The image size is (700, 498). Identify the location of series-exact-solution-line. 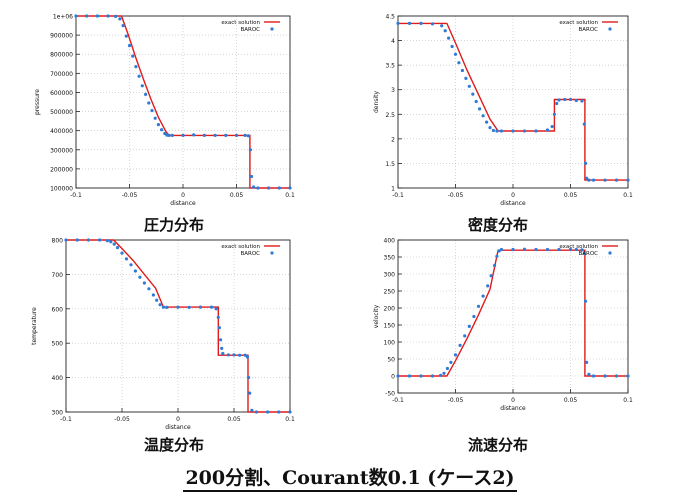
(178, 326).